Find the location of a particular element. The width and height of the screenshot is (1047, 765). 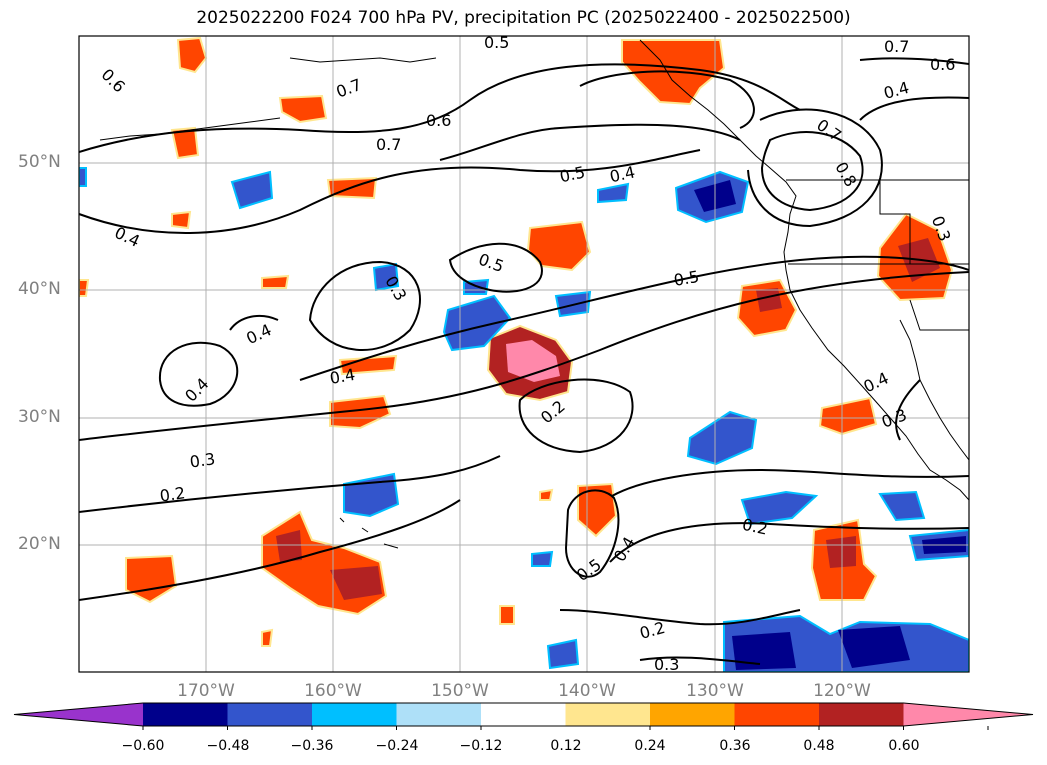

lon-label-170w: 170°W is located at coordinates (206, 691).